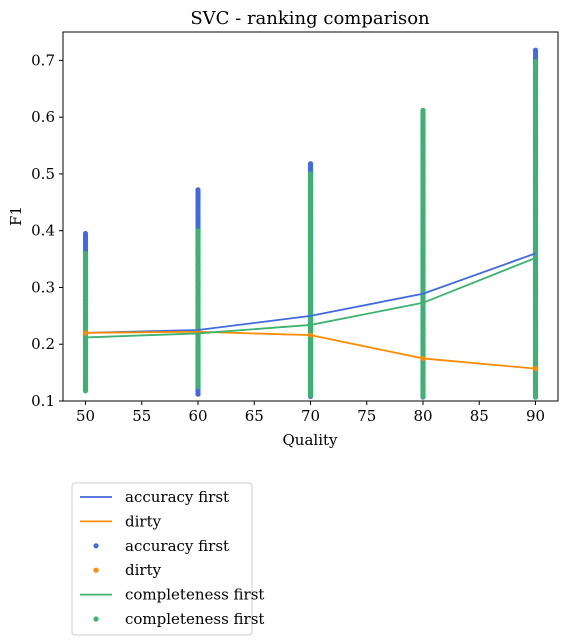 Image resolution: width=568 pixels, height=644 pixels. Describe the element at coordinates (254, 416) in the screenshot. I see `x-tick-label: 65` at that location.